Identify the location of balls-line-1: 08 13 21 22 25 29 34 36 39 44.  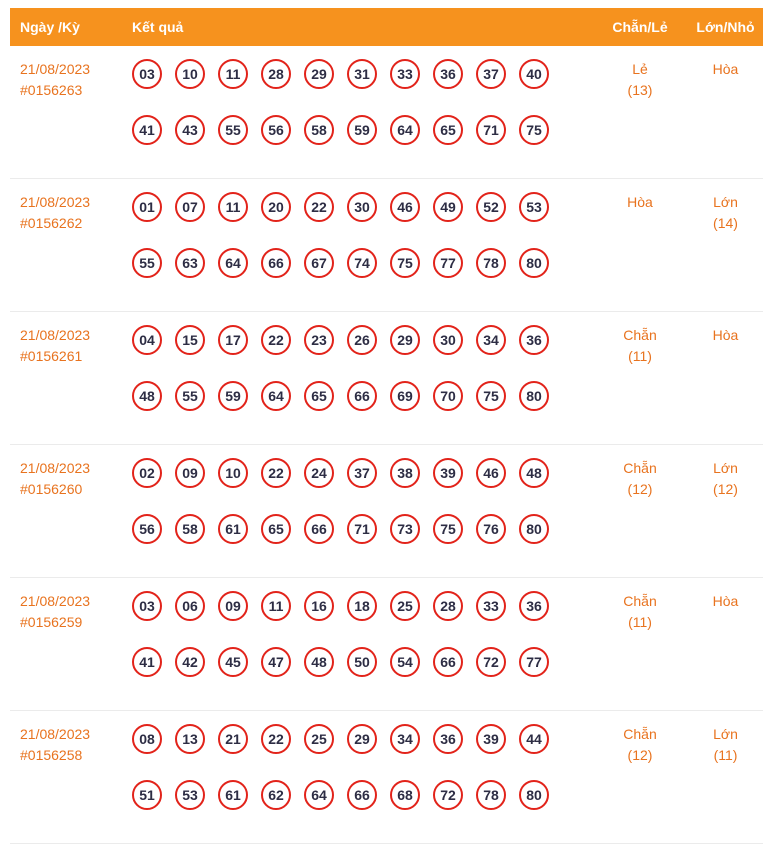
(362, 739).